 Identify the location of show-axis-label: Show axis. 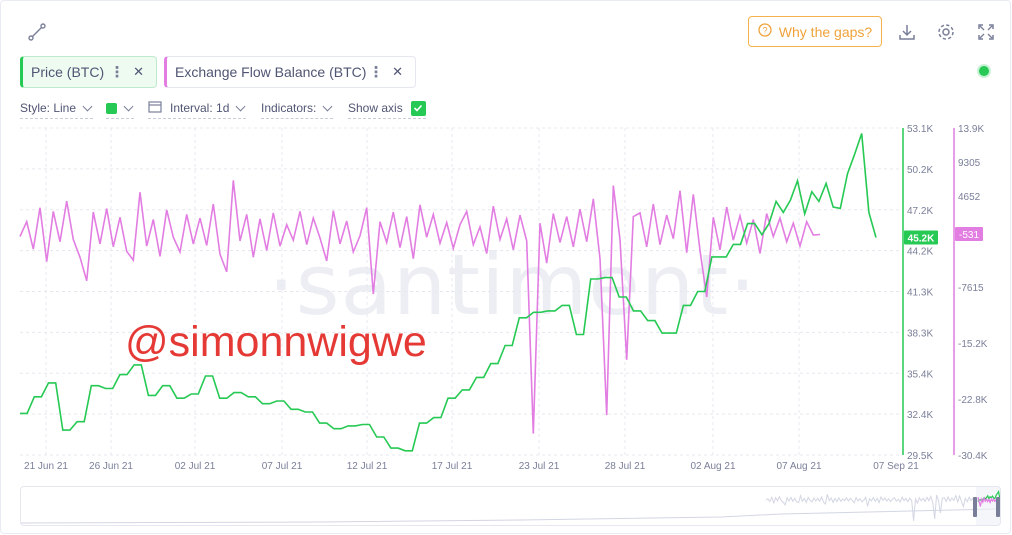
(375, 108).